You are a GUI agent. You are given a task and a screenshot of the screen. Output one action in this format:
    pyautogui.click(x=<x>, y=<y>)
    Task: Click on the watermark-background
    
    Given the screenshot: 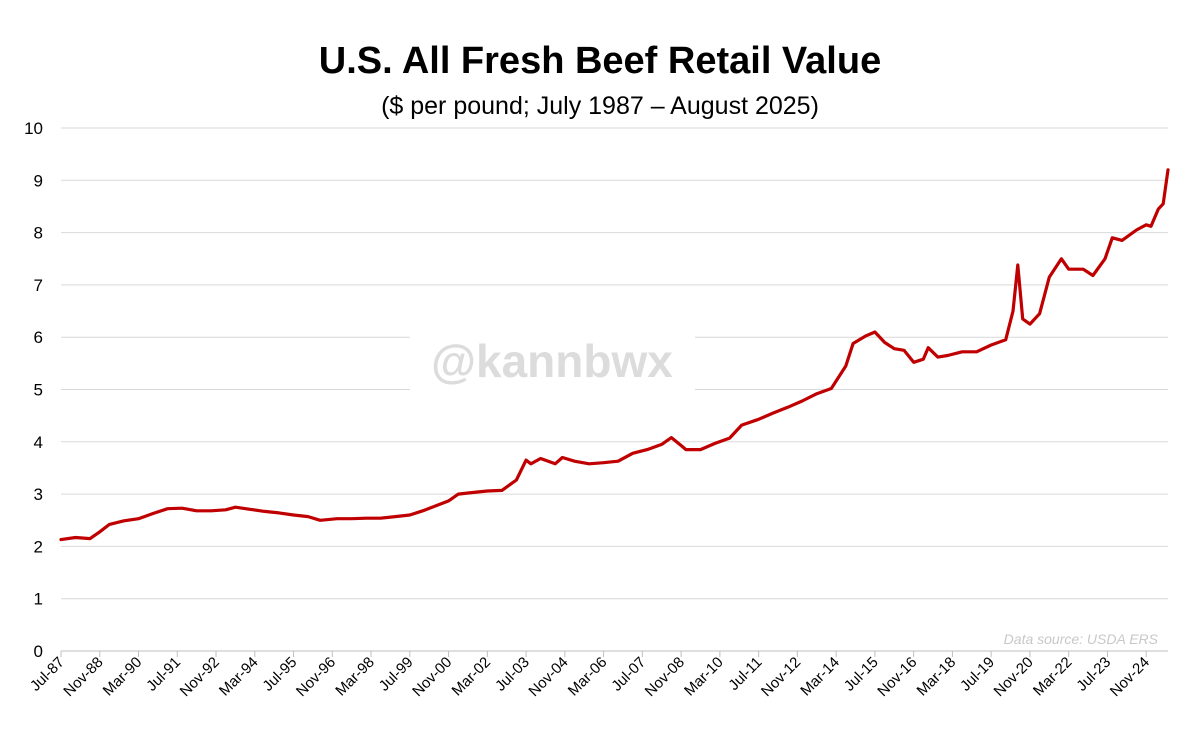 What is the action you would take?
    pyautogui.click(x=552, y=360)
    